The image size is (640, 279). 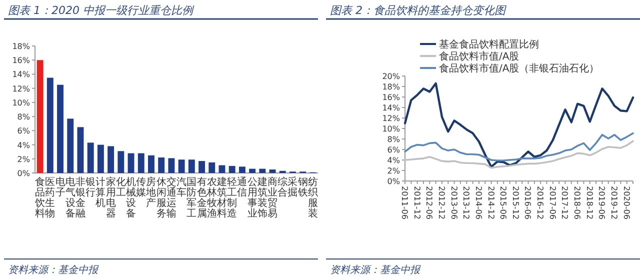 I want to click on legend-label: 食品饮料市值/A股, so click(x=479, y=56).